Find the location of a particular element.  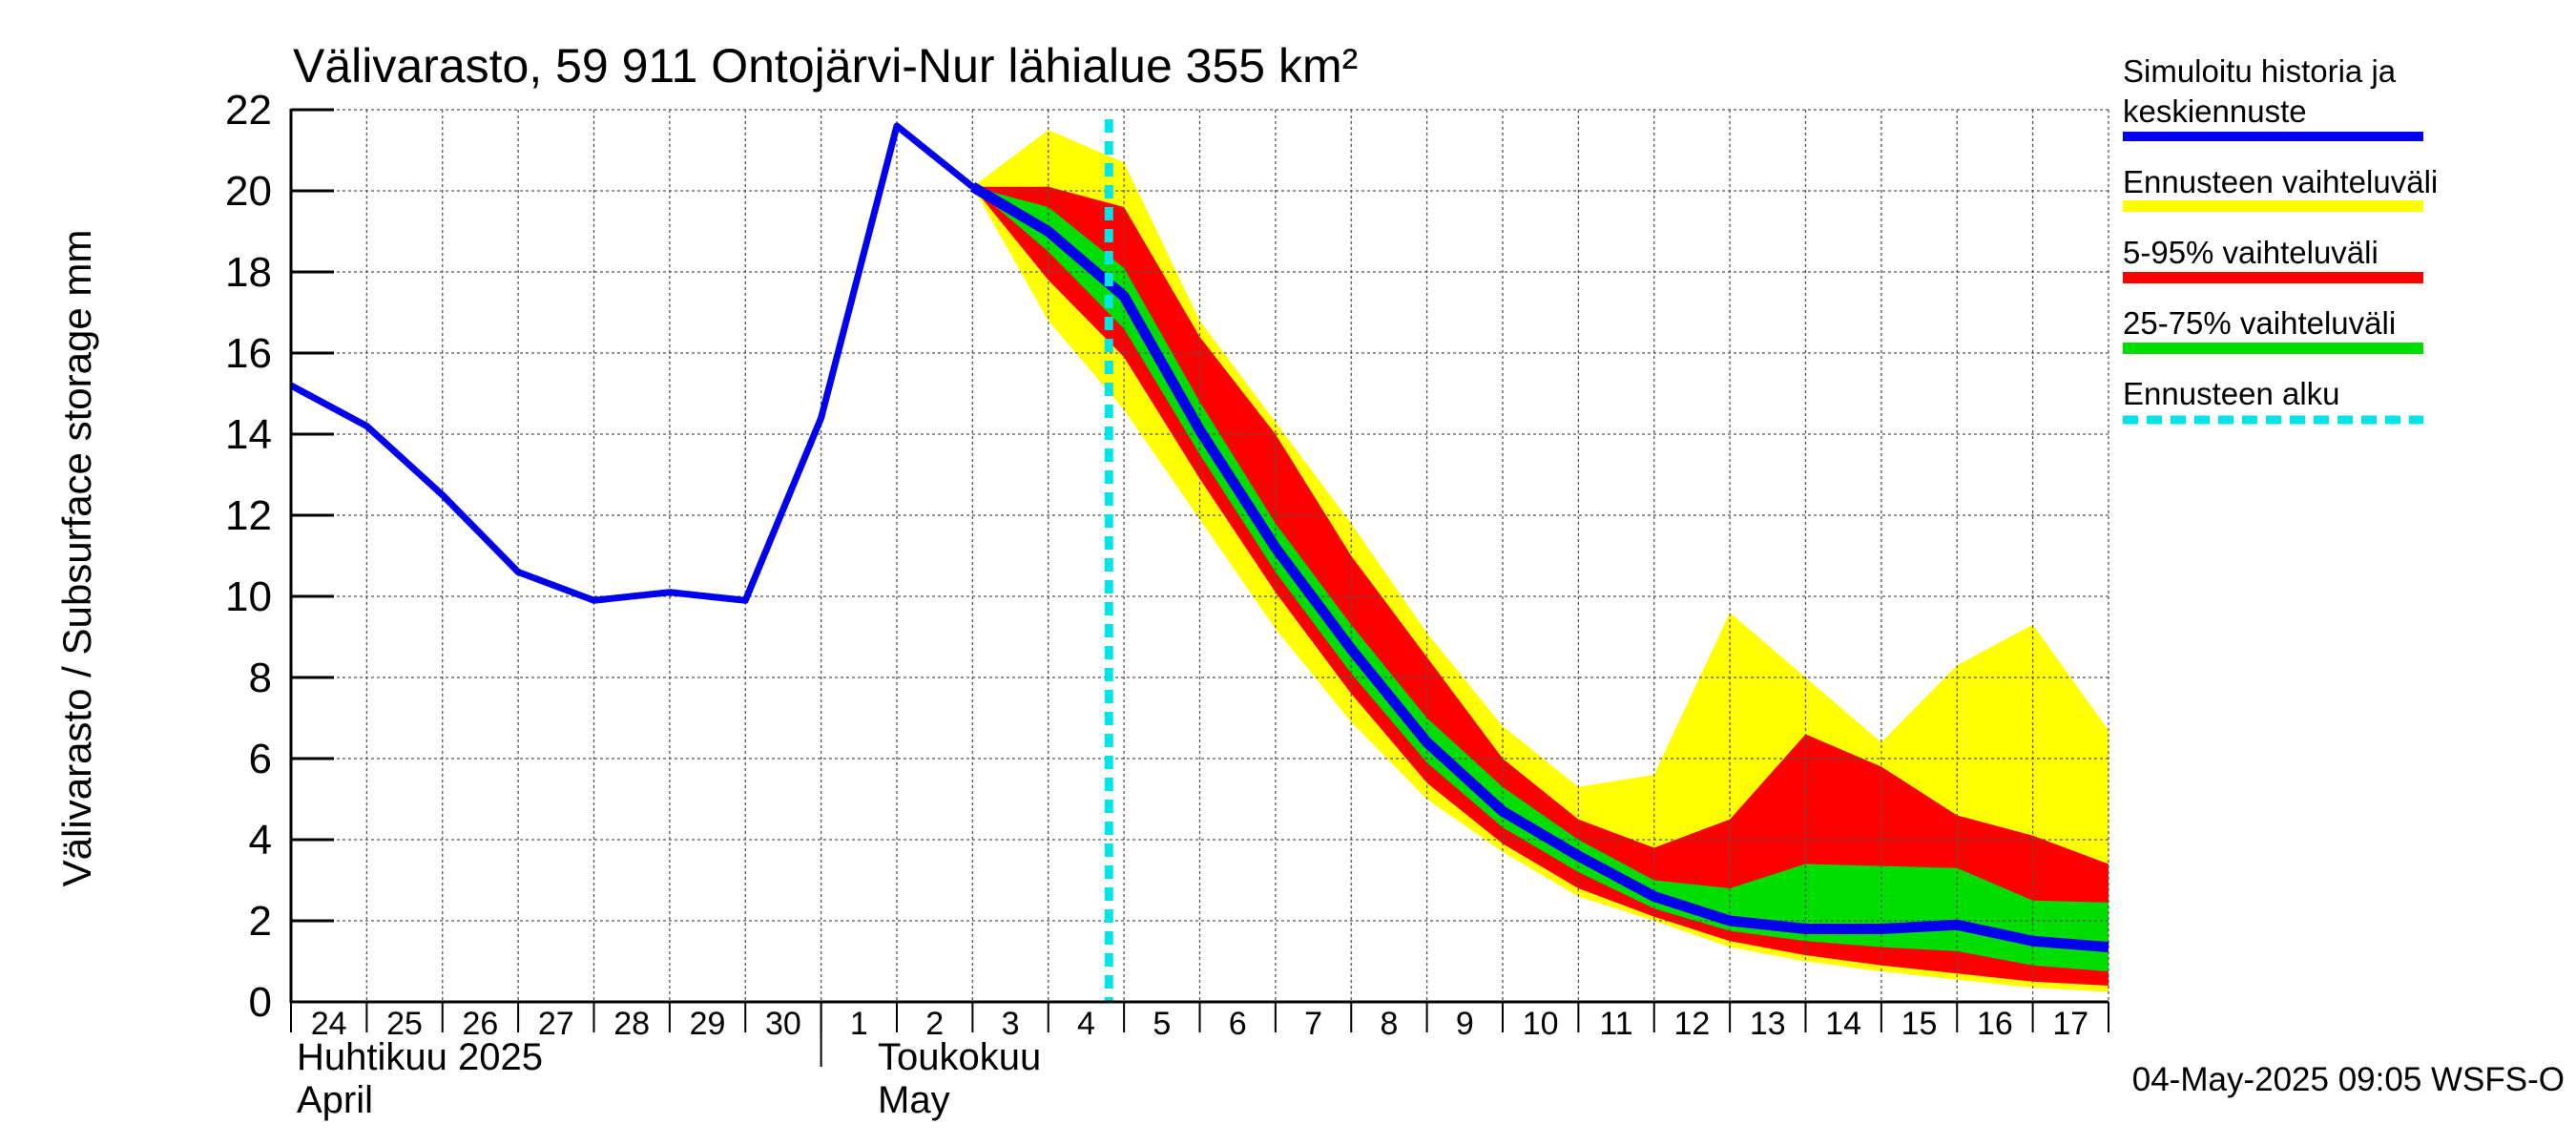

y-tick-label: 22 is located at coordinates (248, 110).